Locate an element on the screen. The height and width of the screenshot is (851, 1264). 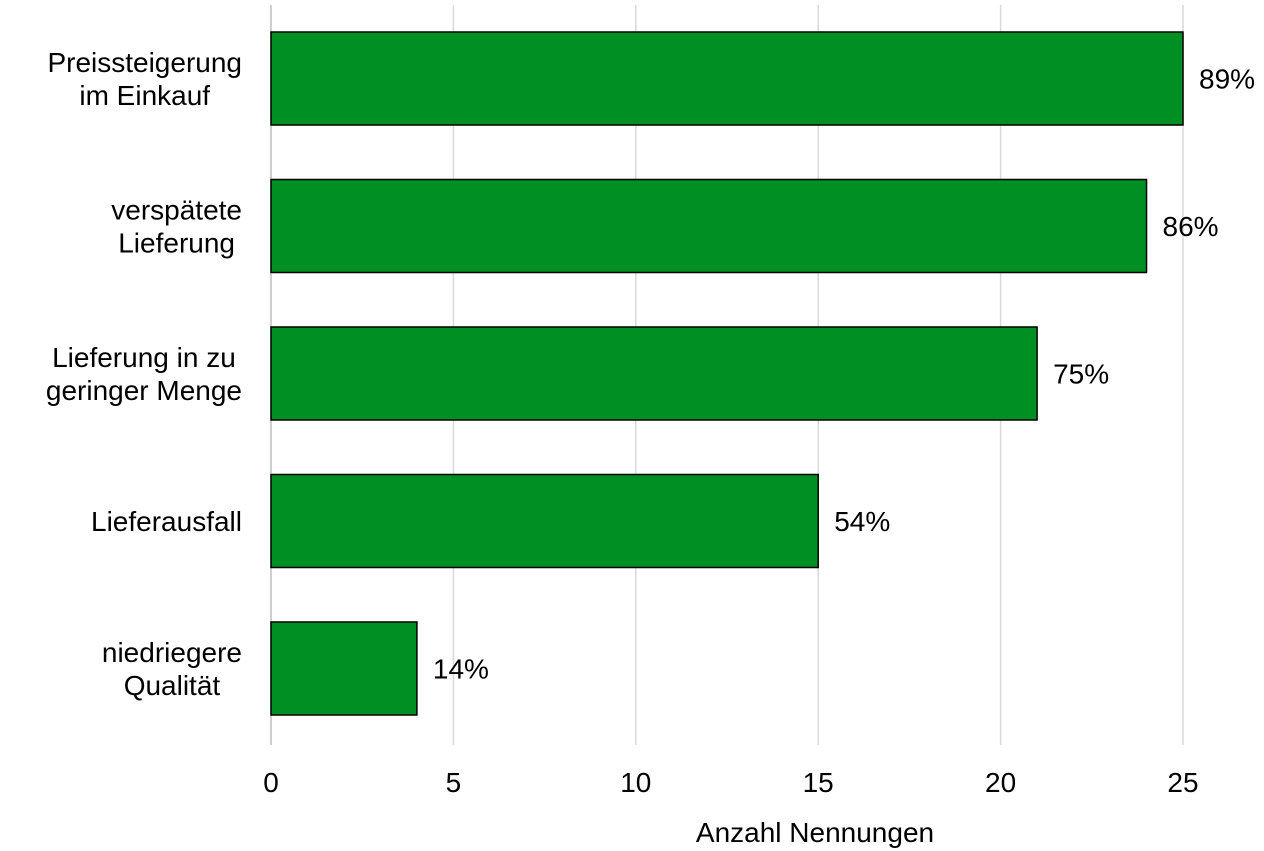
x-tick-label: 25 is located at coordinates (1182, 782).